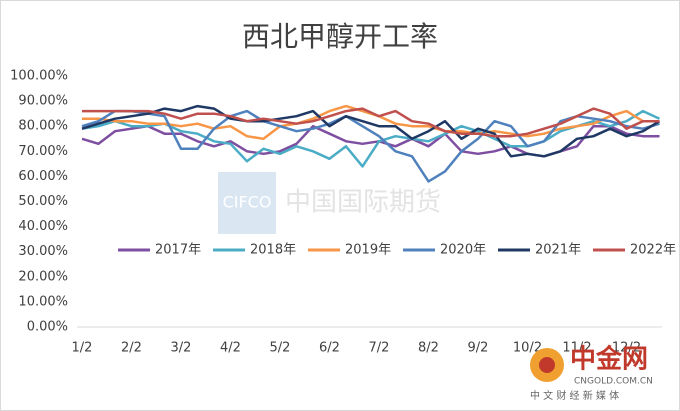 The height and width of the screenshot is (411, 680). I want to click on watermark: 中 文 财 经 新 媒 体, so click(574, 395).